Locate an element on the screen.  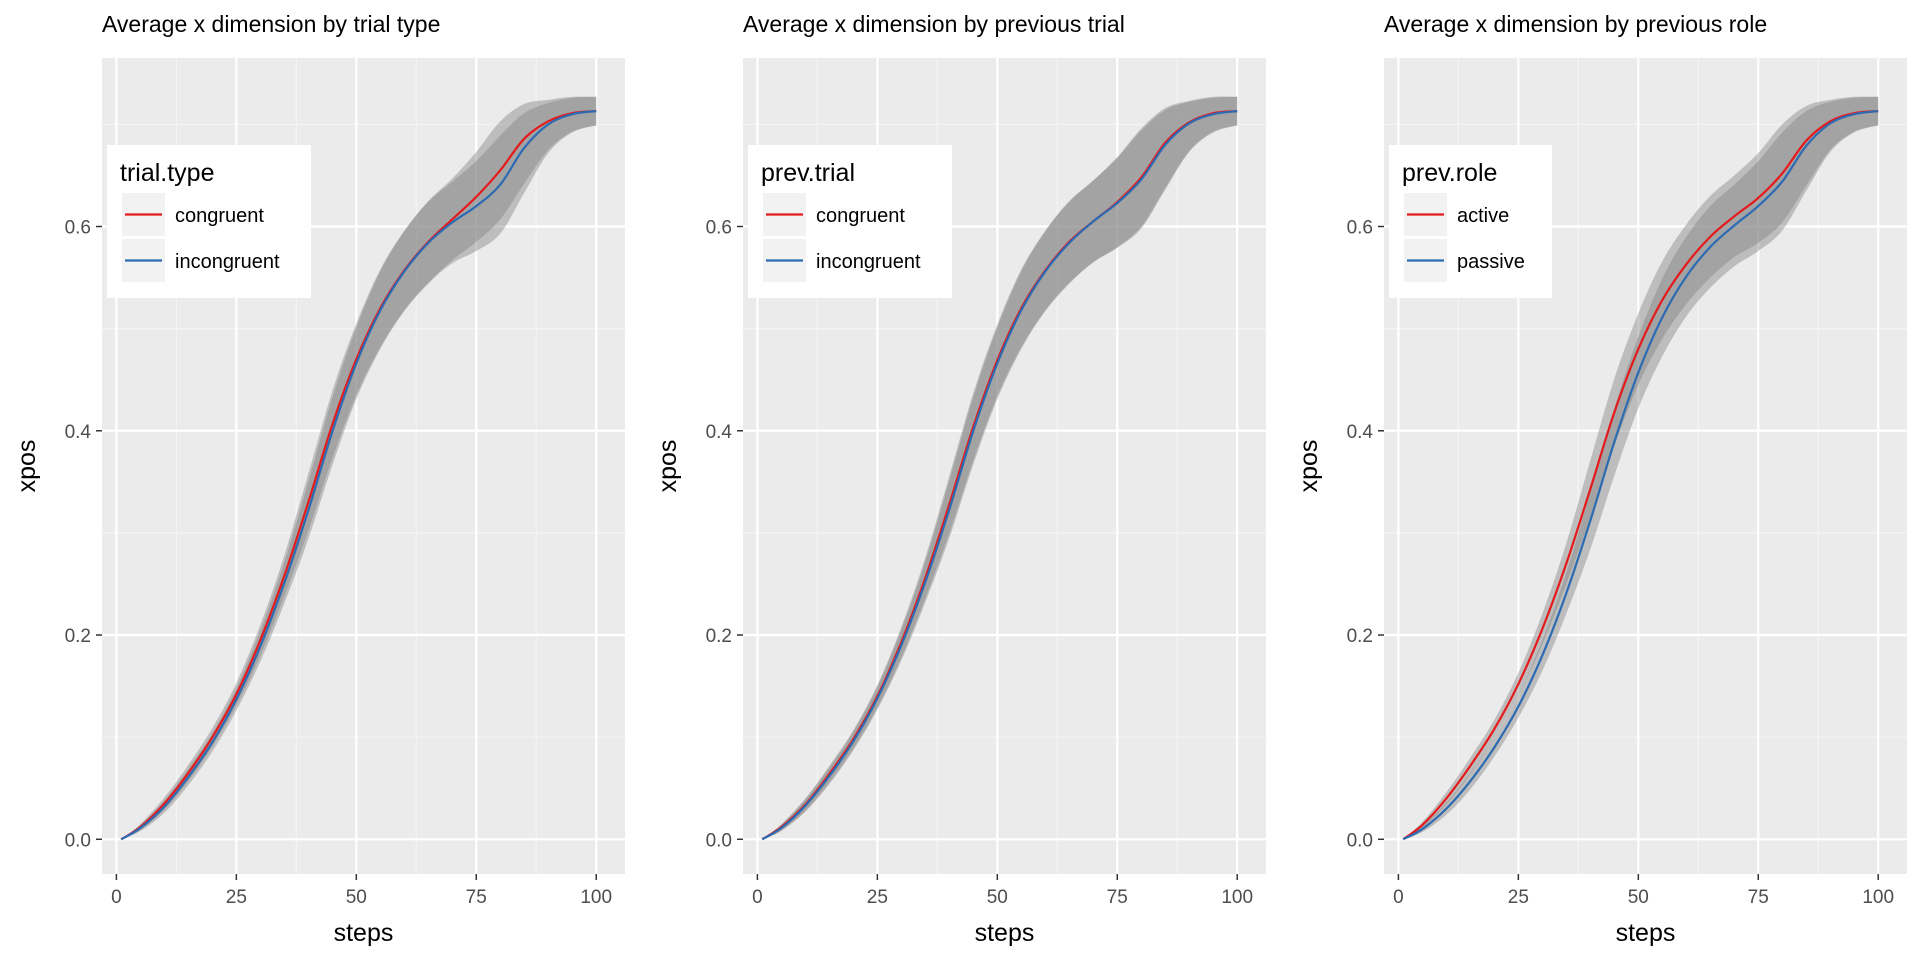
legend: trial.type congruent incongruent is located at coordinates (209, 221).